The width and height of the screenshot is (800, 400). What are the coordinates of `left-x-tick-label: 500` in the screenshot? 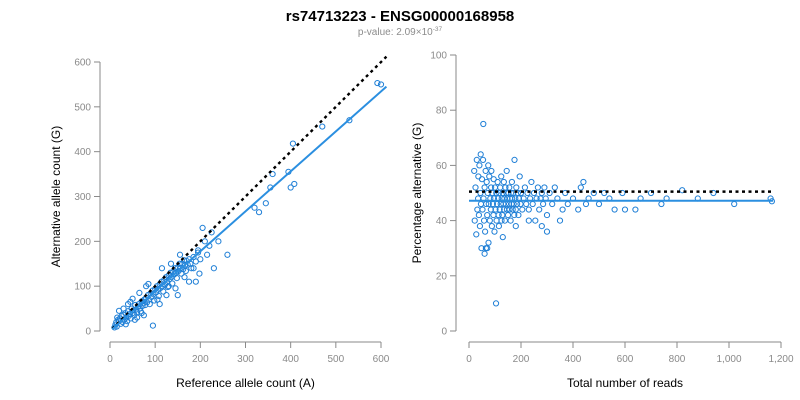 It's located at (335, 359).